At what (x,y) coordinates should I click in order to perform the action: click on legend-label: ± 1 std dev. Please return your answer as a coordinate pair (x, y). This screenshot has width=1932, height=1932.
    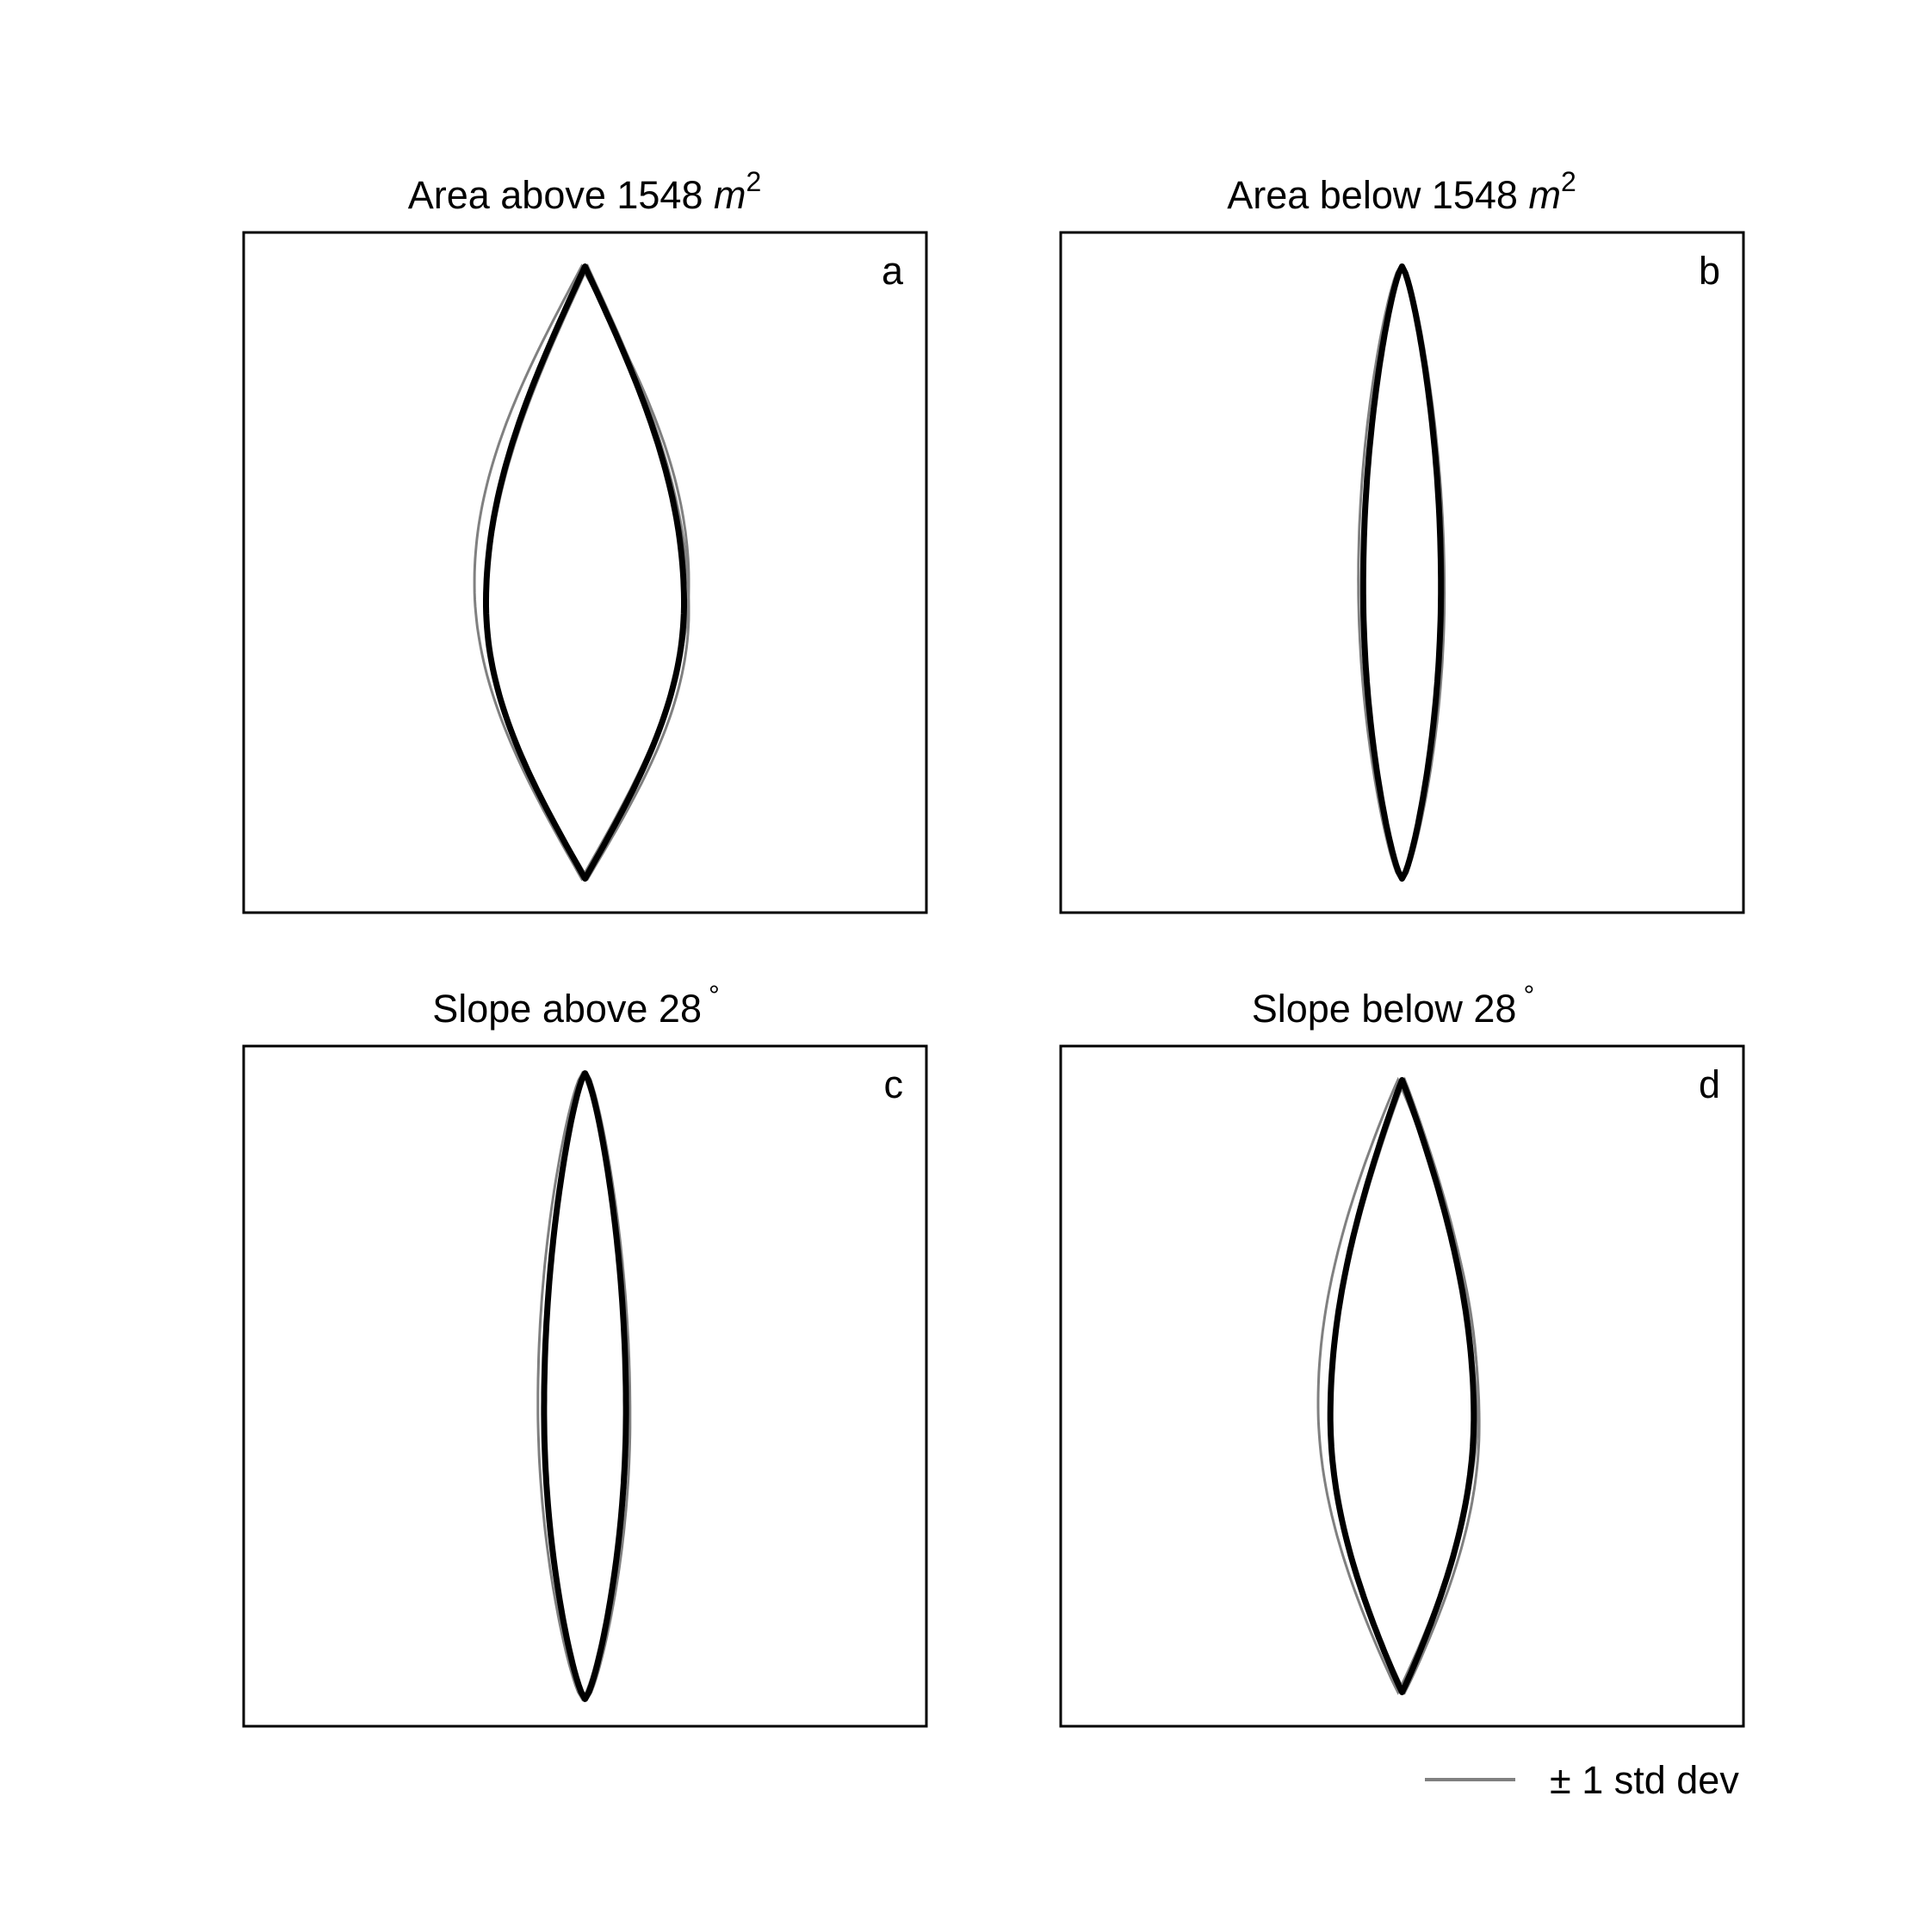
    Looking at the image, I should click on (1644, 1780).